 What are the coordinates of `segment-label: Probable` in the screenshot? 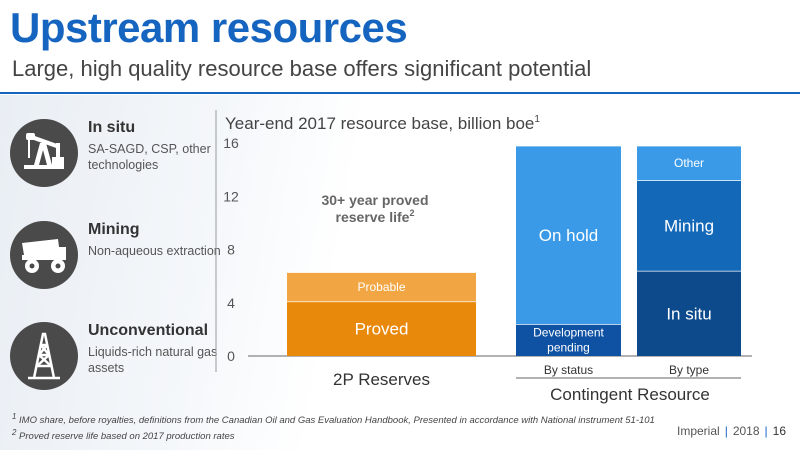 It's located at (381, 287).